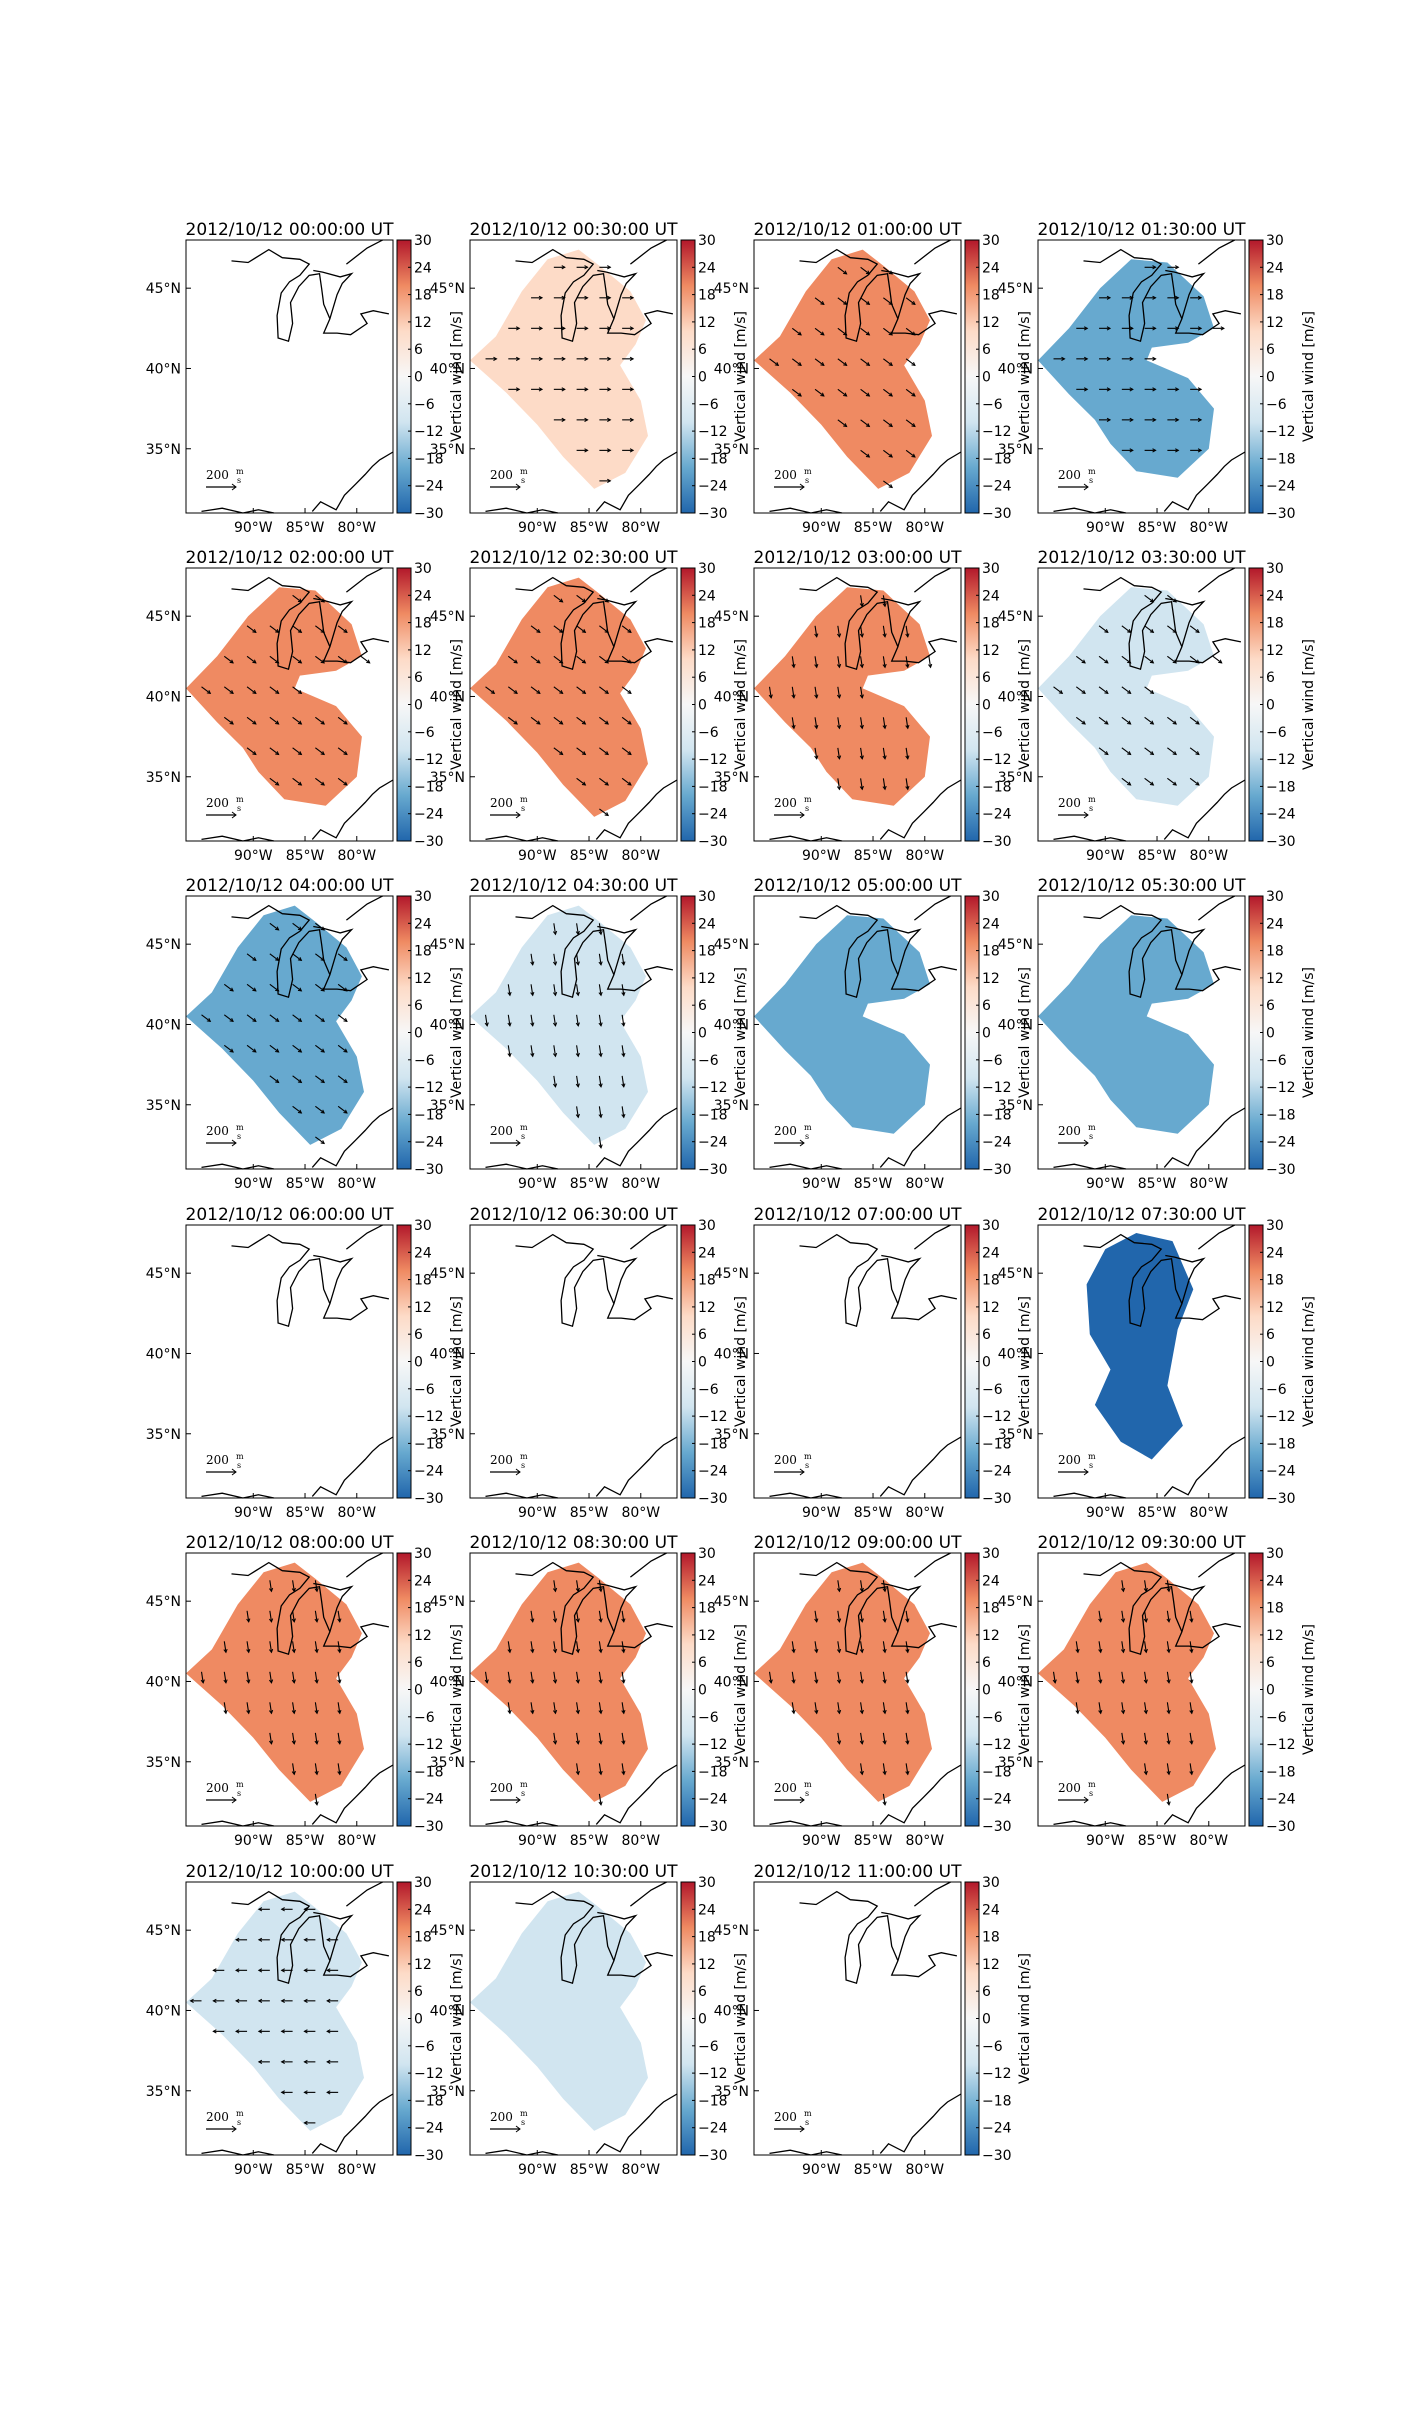 The image size is (1410, 2410). Describe the element at coordinates (808, 2113) in the screenshot. I see `scale-unit-num: m` at that location.